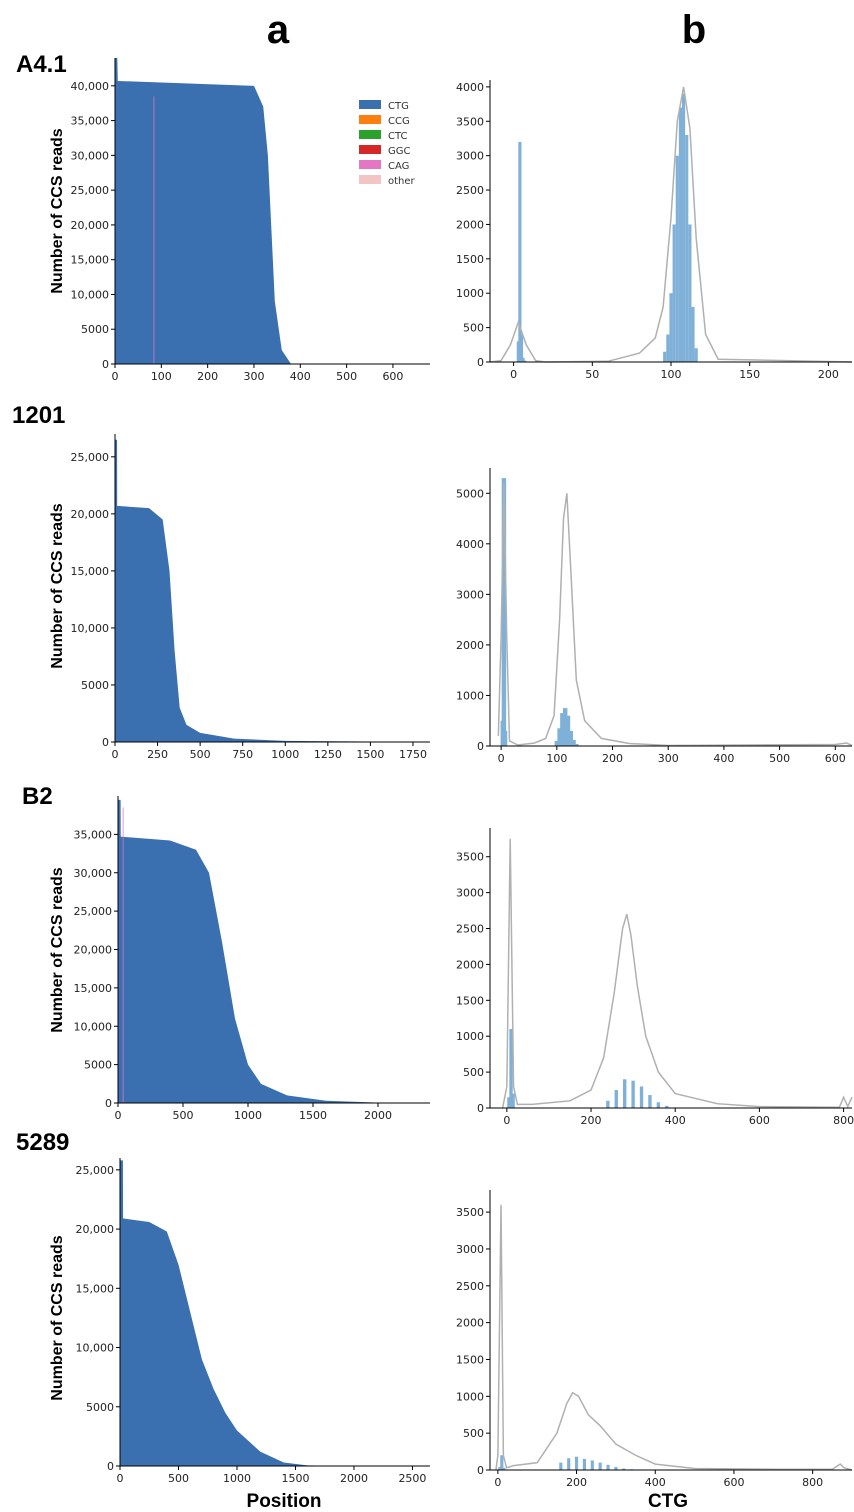 The height and width of the screenshot is (1512, 854). What do you see at coordinates (470, 544) in the screenshot?
I see `y-tick-label: 4000` at bounding box center [470, 544].